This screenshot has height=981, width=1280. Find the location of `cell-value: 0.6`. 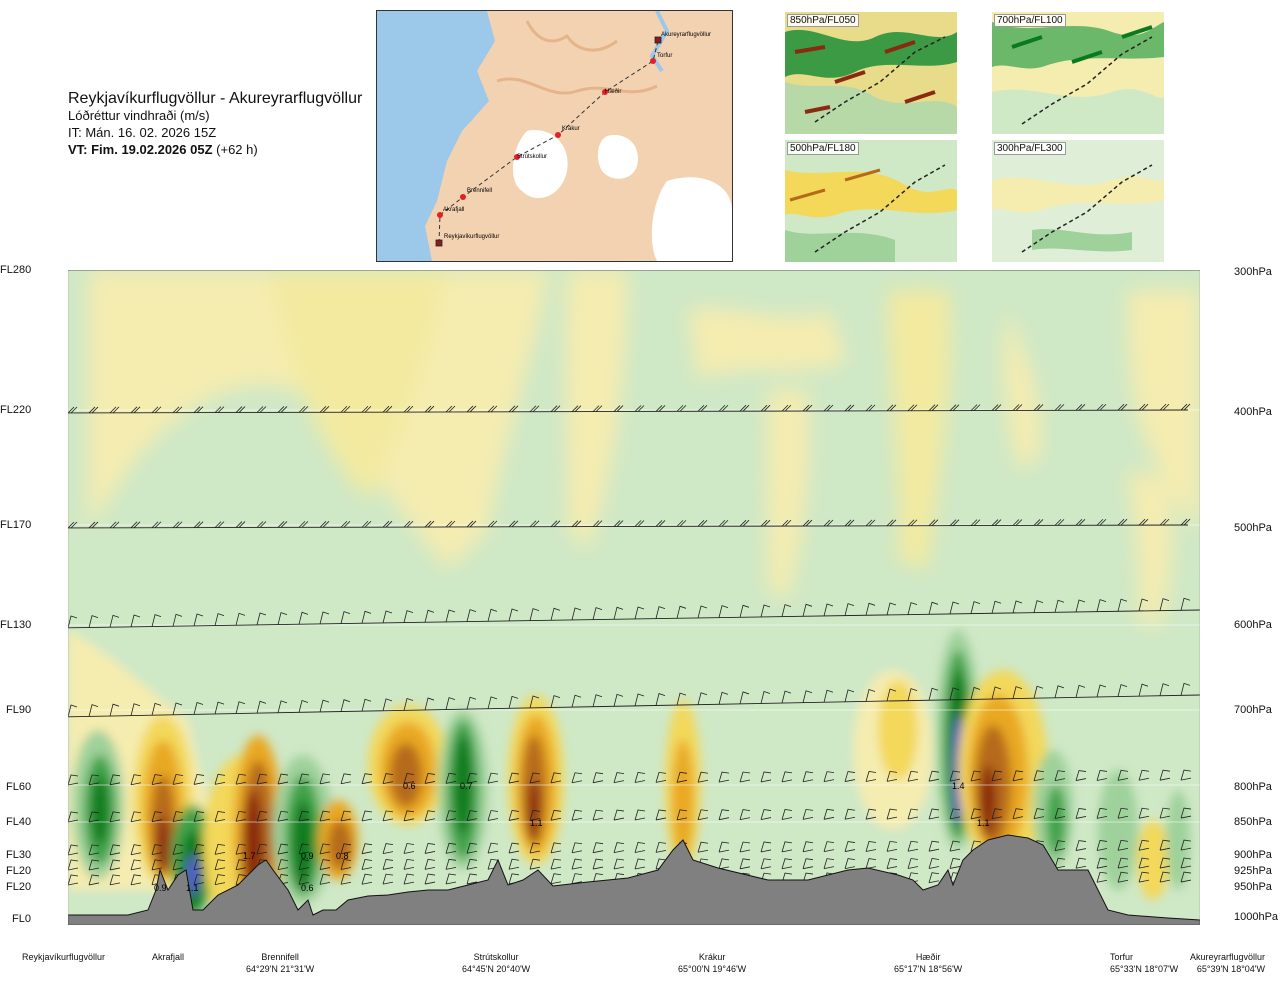

cell-value: 0.6 is located at coordinates (409, 786).